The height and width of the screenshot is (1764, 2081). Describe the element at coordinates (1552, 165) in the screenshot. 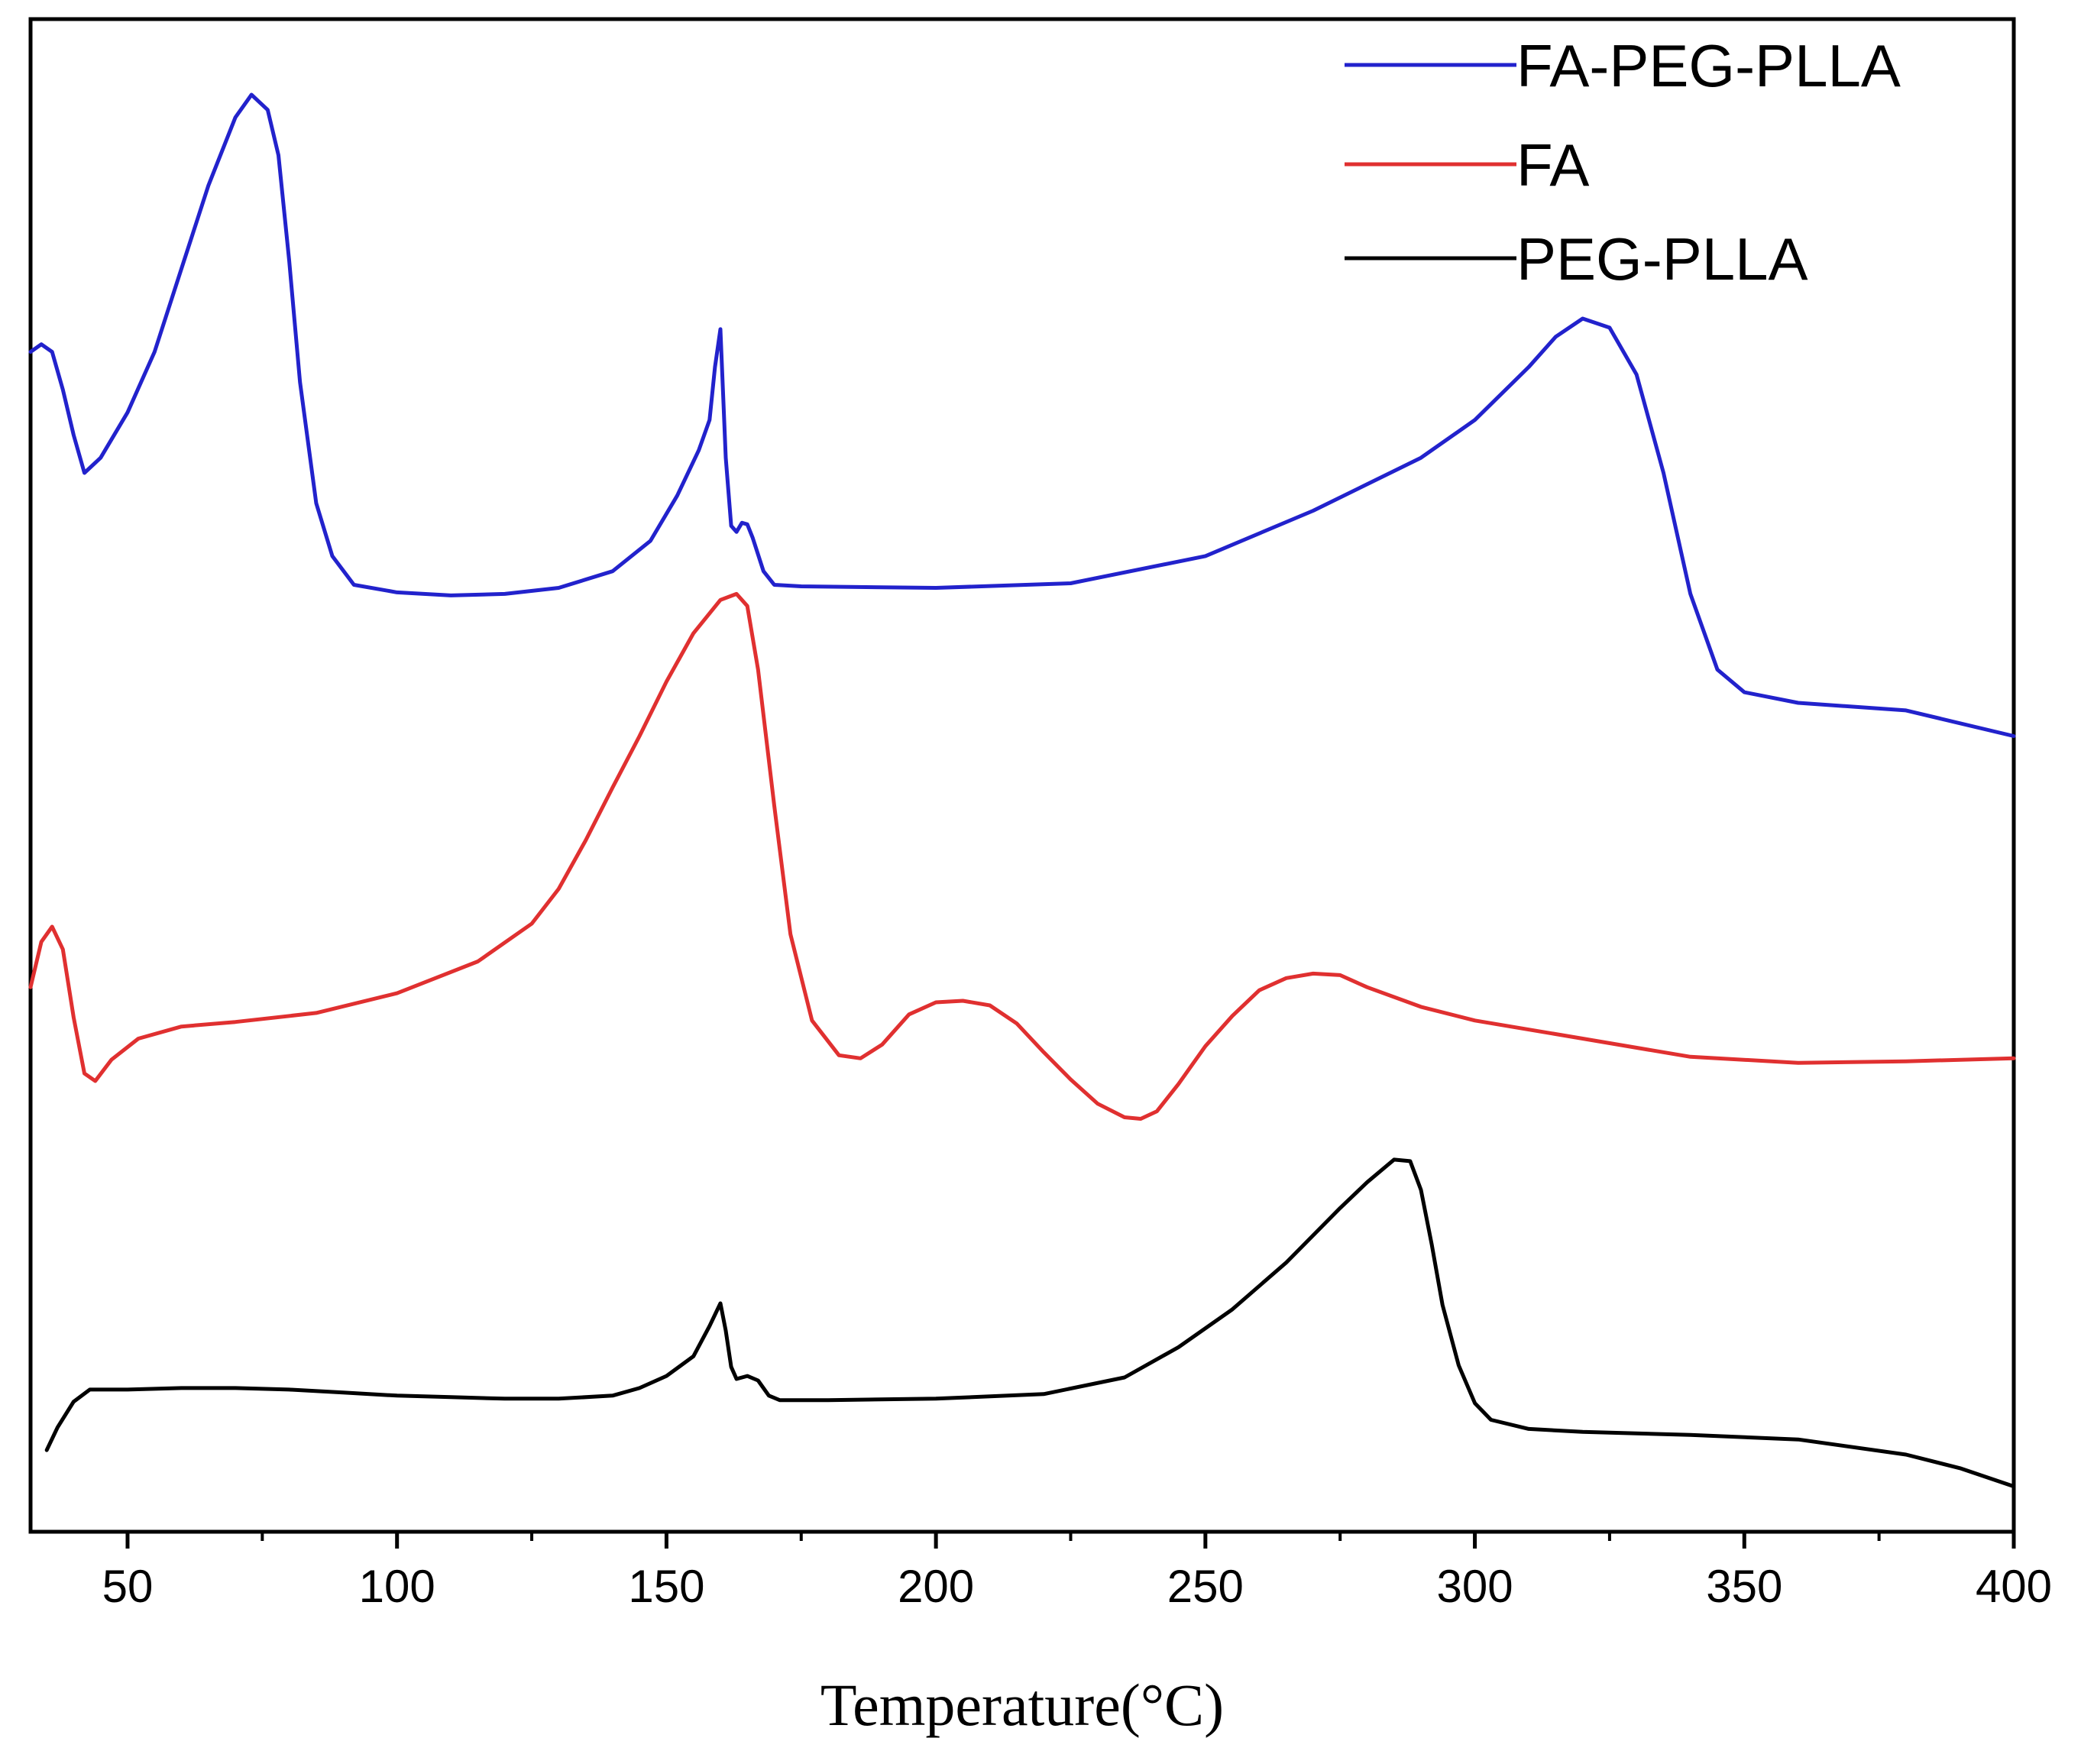

I see `legend-label: FA` at that location.